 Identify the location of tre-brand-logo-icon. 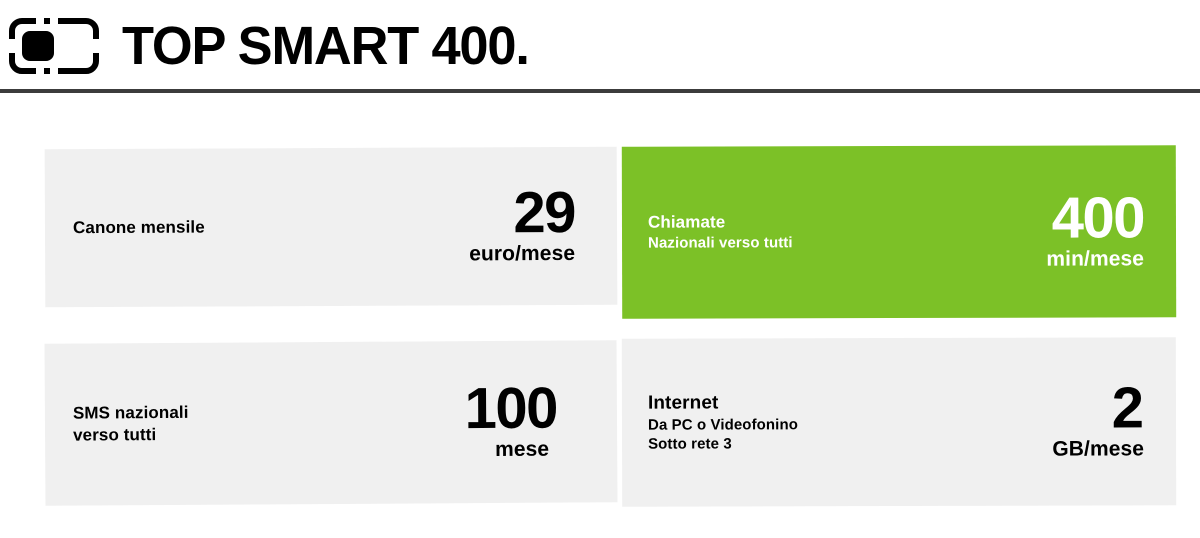
(54, 46).